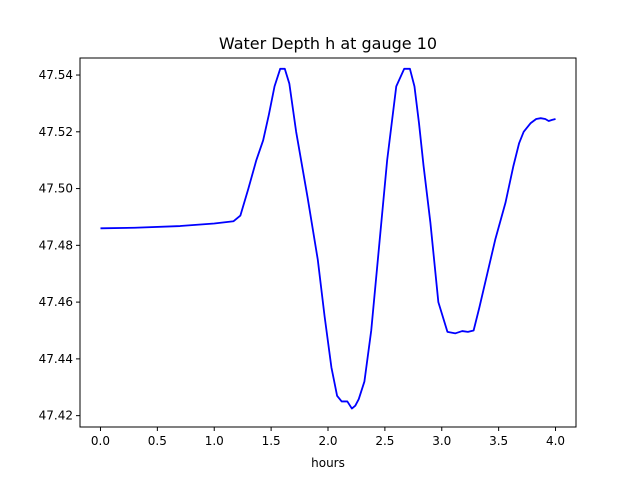 Image resolution: width=640 pixels, height=480 pixels. What do you see at coordinates (100, 441) in the screenshot?
I see `x-tick-label: 0.0` at bounding box center [100, 441].